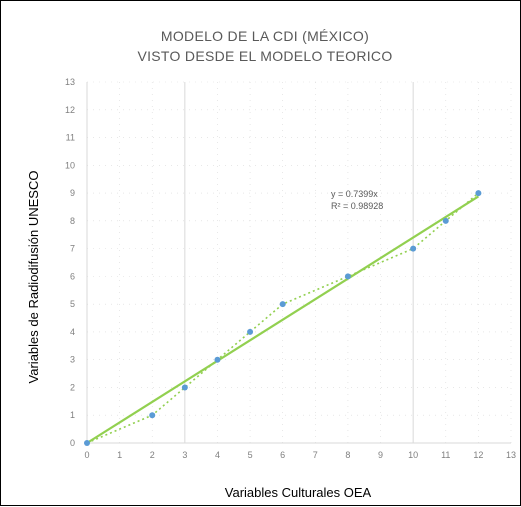 The width and height of the screenshot is (521, 507). What do you see at coordinates (70, 138) in the screenshot?
I see `y-tick-label: 11` at bounding box center [70, 138].